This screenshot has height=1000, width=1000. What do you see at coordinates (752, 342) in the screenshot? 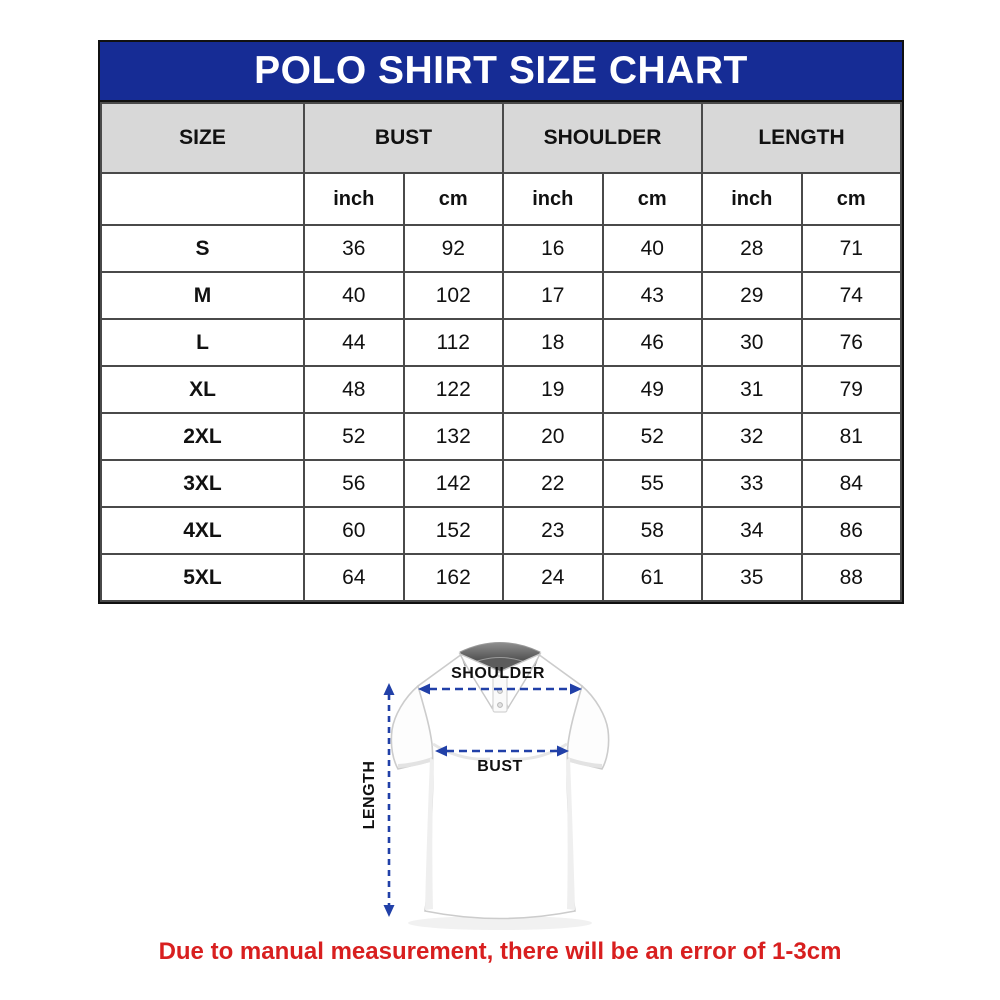
I see `measurement-cell: 30` at bounding box center [752, 342].